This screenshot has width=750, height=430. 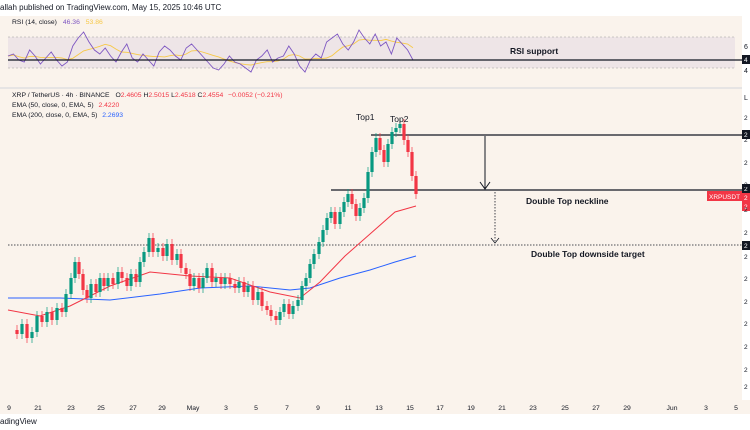 I want to click on top1-label: Top1, so click(x=365, y=117).